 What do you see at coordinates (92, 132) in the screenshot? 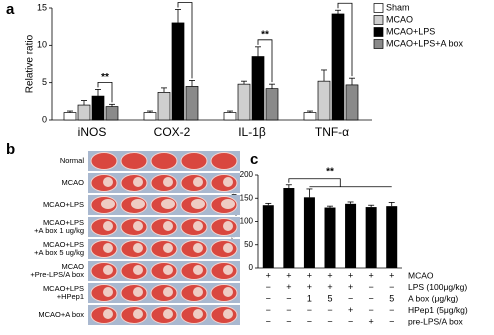
I see `x-tick-label: iNOS` at bounding box center [92, 132].